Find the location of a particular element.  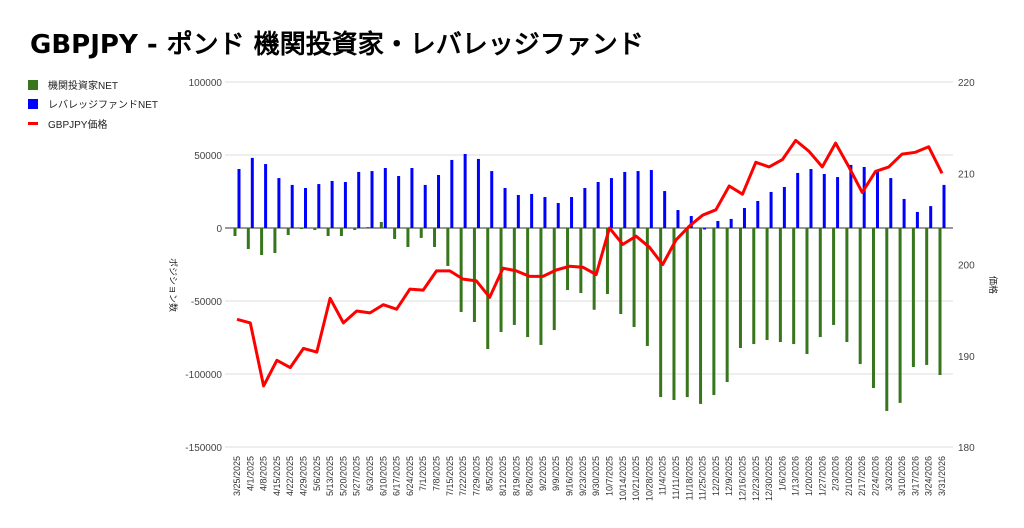

x-tick-label: 10/21/2025 is located at coordinates (636, 478).